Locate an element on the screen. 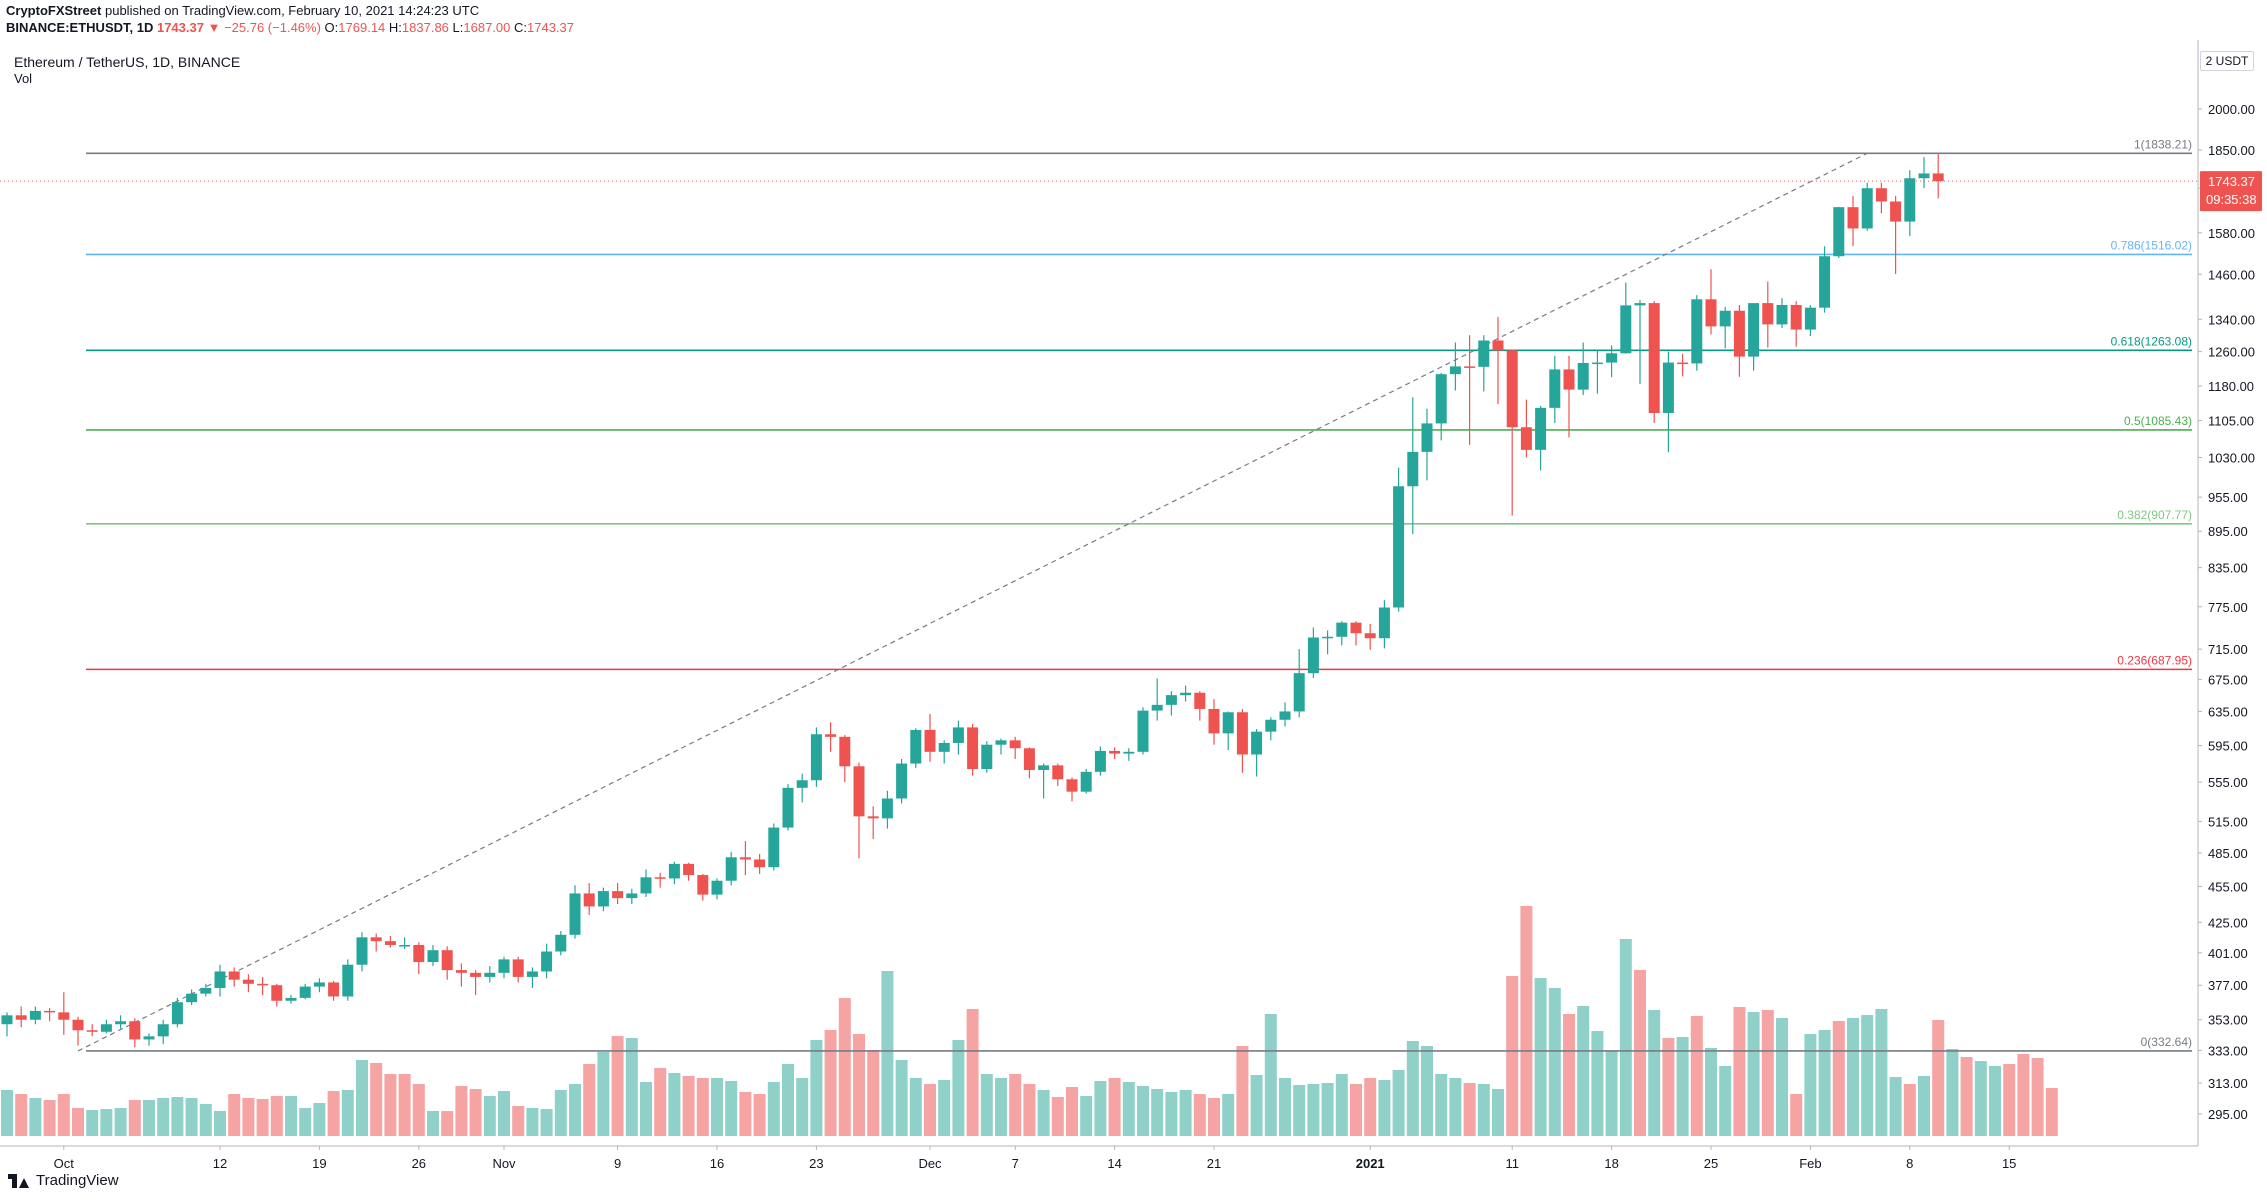 The image size is (2267, 1201). price-tag-value: 1743.37 is located at coordinates (2231, 181).